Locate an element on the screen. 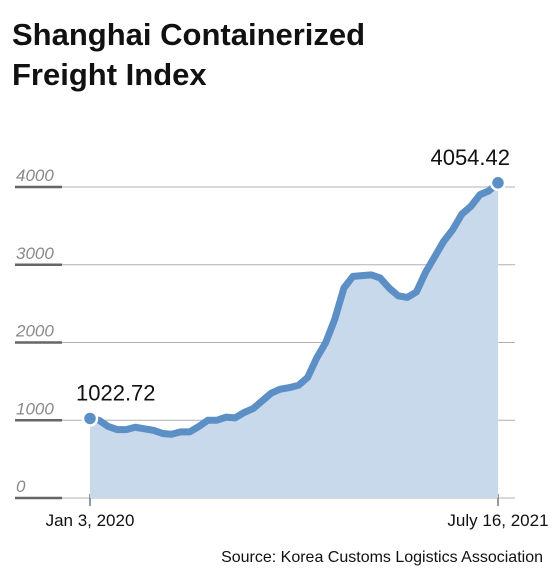  y-tick-label: 2000 is located at coordinates (34, 331).